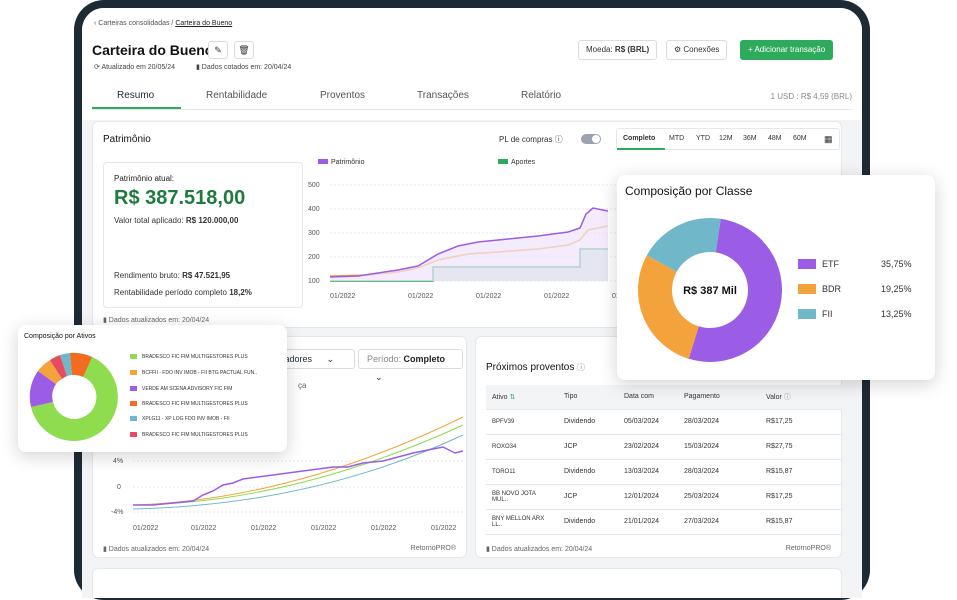  Describe the element at coordinates (677, 138) in the screenshot. I see `period-mtd: MTD` at that location.